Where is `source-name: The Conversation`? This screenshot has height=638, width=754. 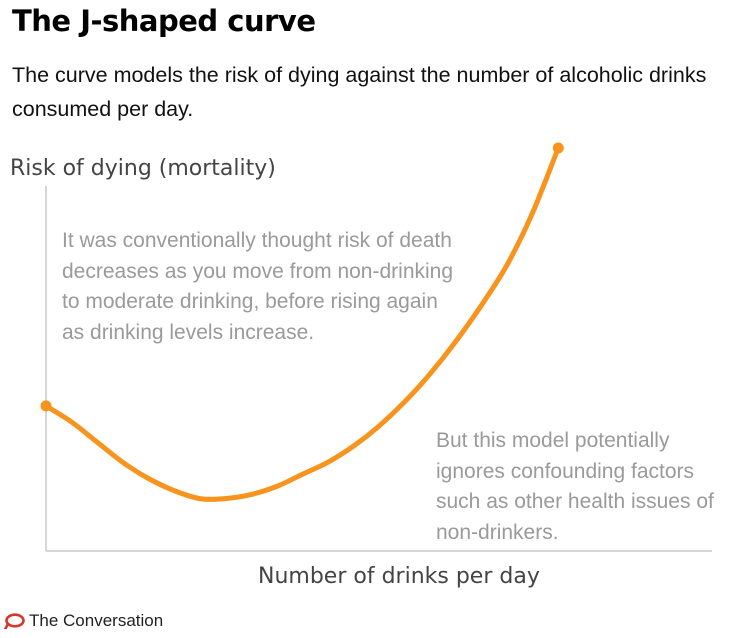 source-name: The Conversation is located at coordinates (96, 620).